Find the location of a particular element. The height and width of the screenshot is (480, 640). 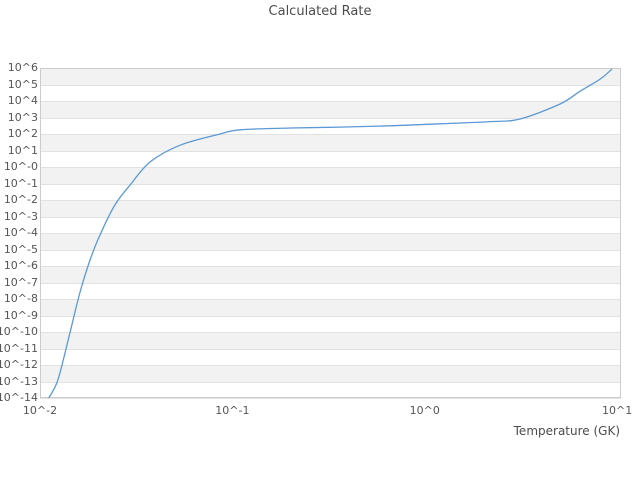

y-tick-label: 10^-9 is located at coordinates (20, 315).